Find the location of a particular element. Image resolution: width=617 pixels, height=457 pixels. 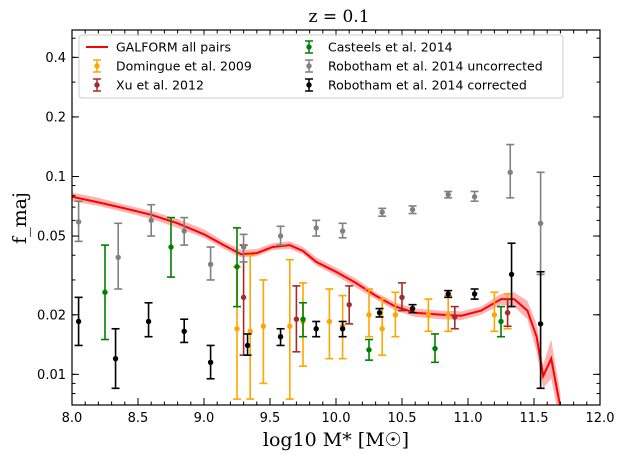

x-tick-label: 8.0 is located at coordinates (72, 418).